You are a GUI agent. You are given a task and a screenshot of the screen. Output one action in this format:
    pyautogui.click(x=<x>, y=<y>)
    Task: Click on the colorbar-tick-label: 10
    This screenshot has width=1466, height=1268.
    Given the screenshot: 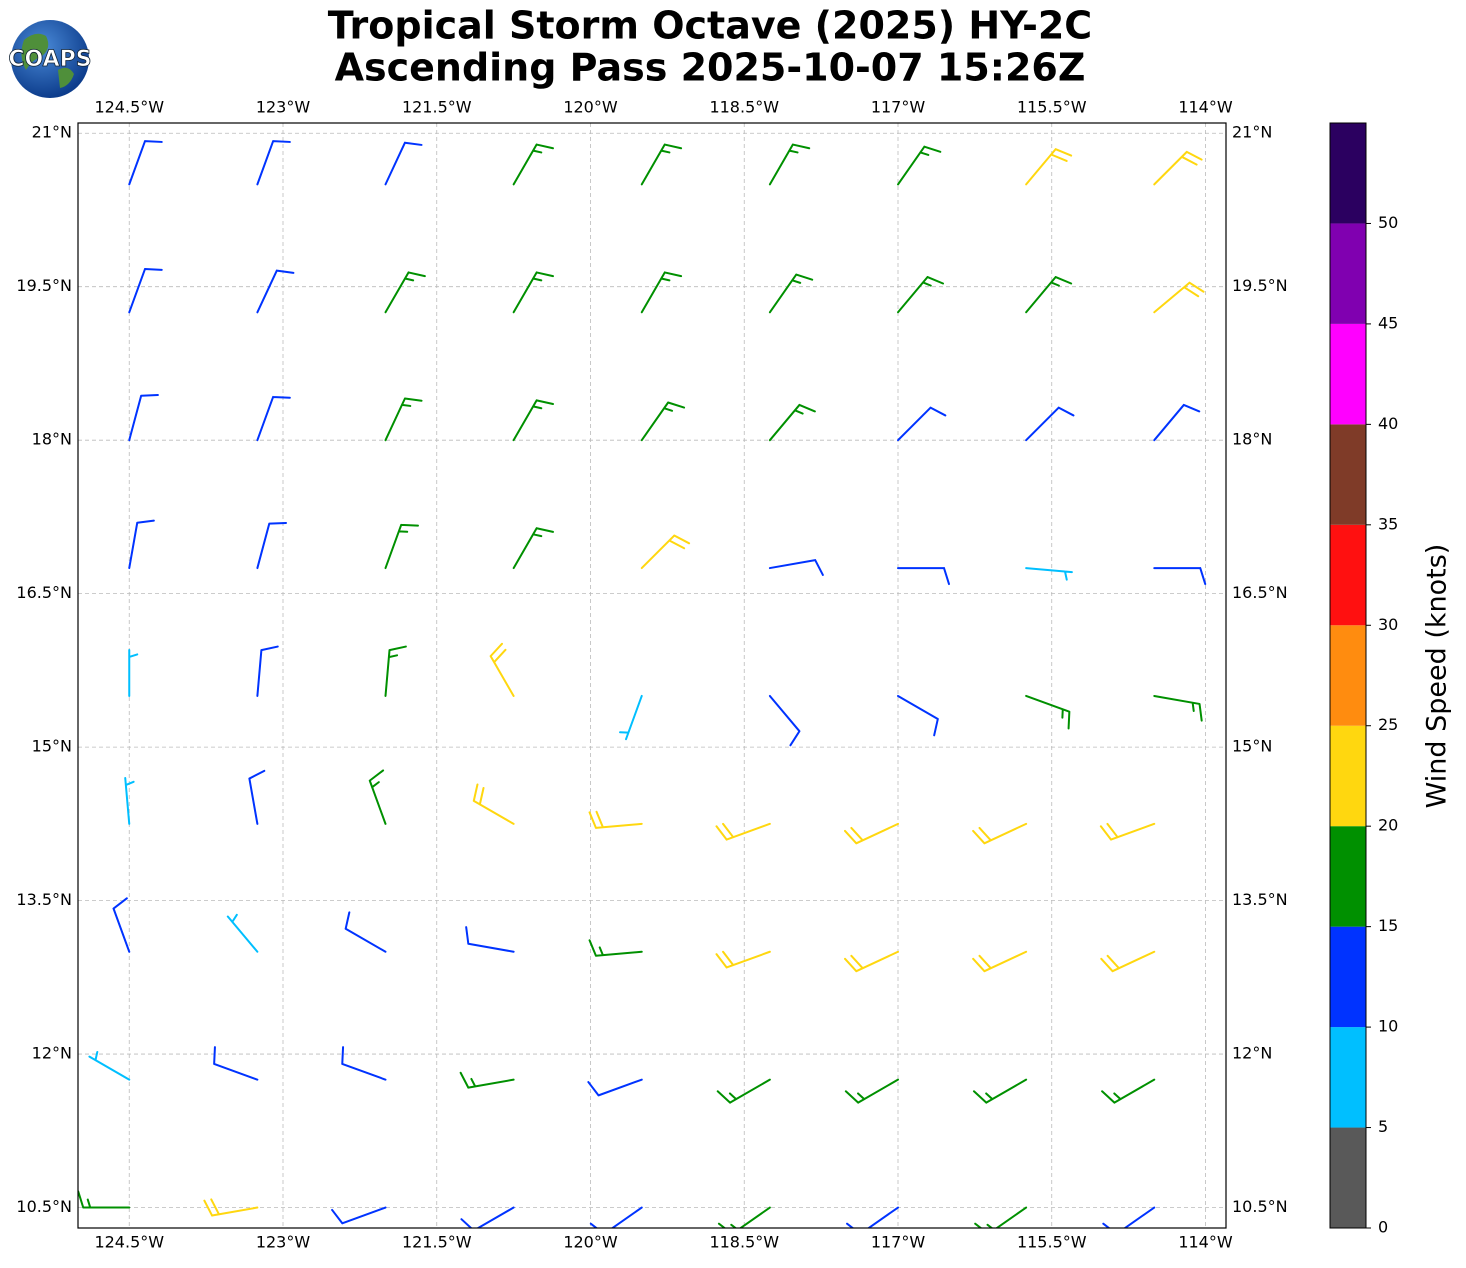 What is the action you would take?
    pyautogui.click(x=1388, y=1026)
    